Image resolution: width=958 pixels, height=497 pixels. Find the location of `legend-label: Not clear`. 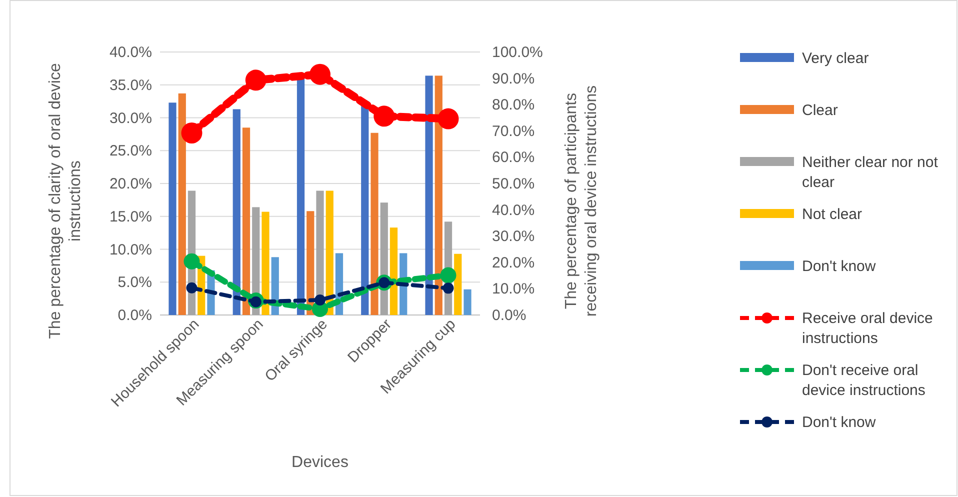

legend-label: Not clear is located at coordinates (832, 214).